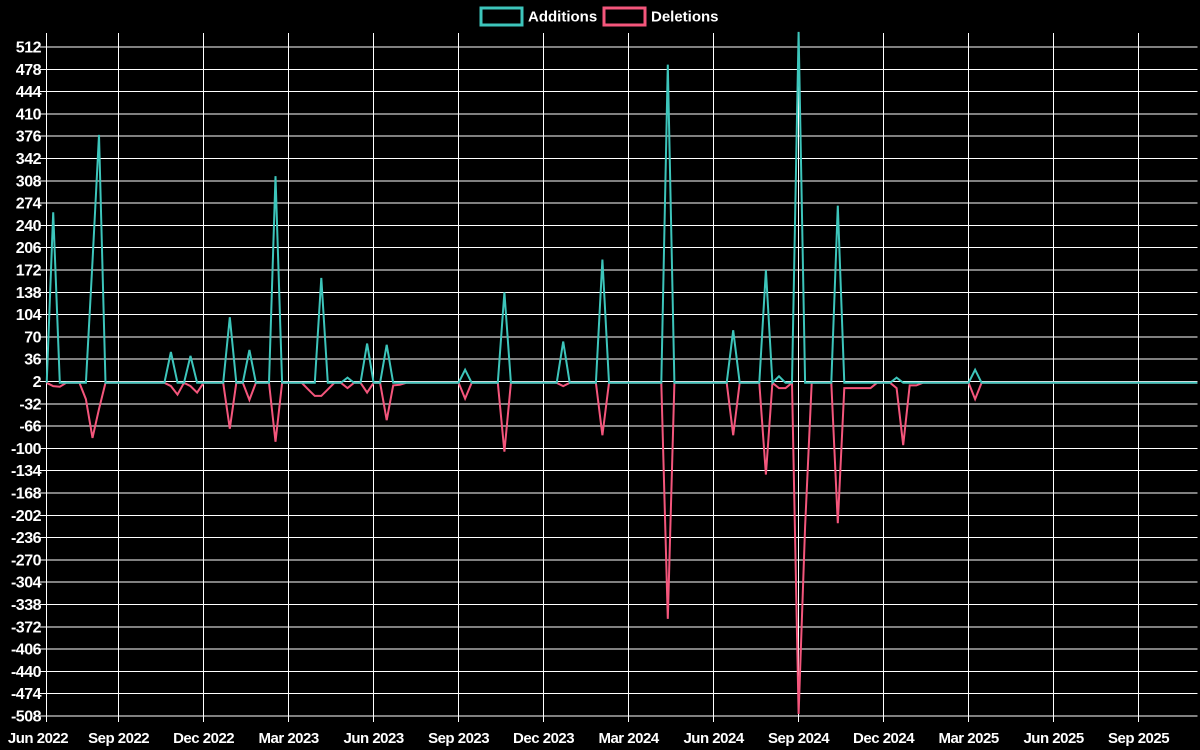 This screenshot has height=750, width=1200. I want to click on x-axis-tick-label: Sep 2022, so click(118, 738).